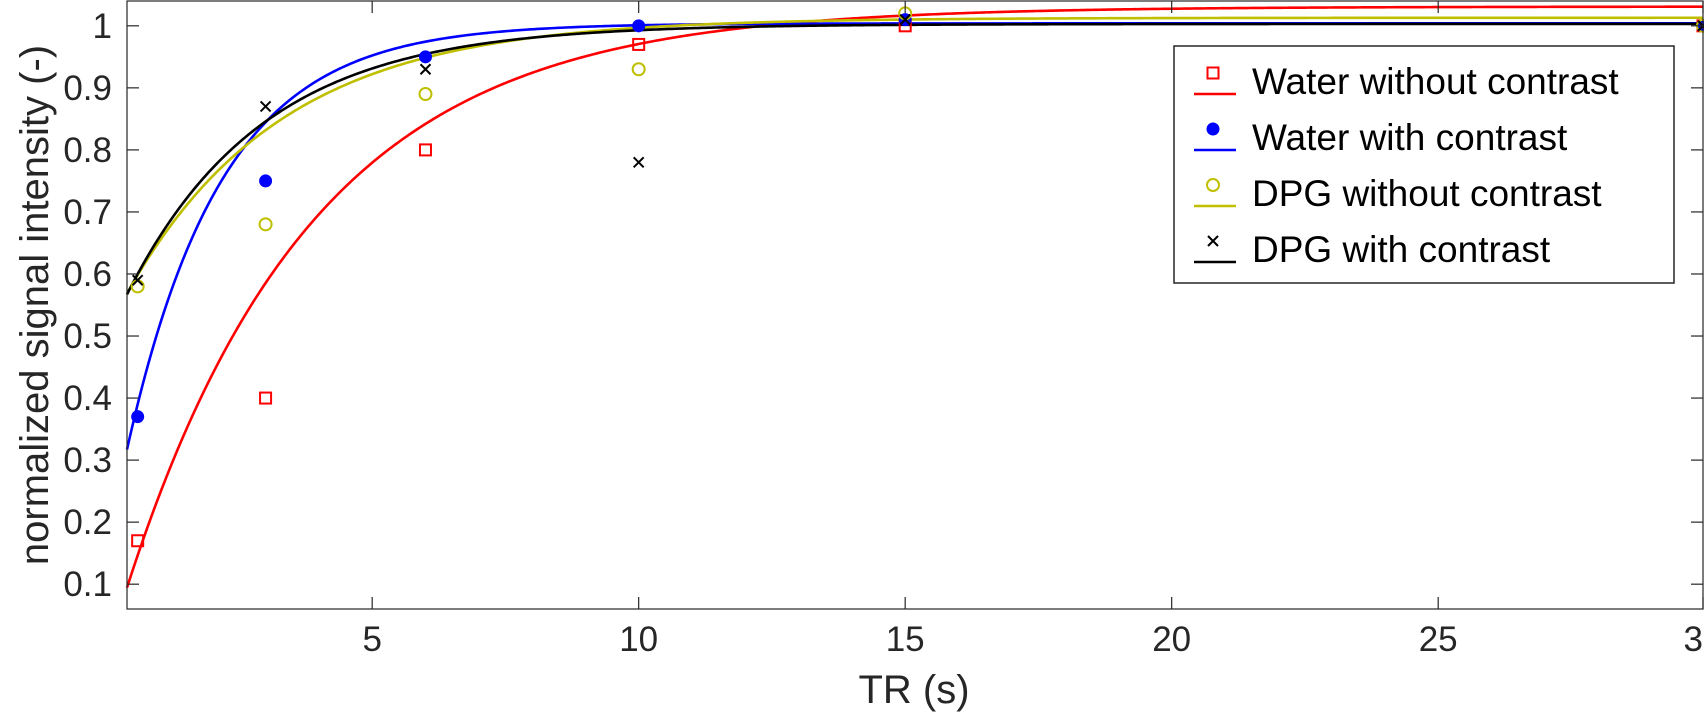 This screenshot has width=1704, height=713. Describe the element at coordinates (102, 26) in the screenshot. I see `y-tick-label: 1` at that location.